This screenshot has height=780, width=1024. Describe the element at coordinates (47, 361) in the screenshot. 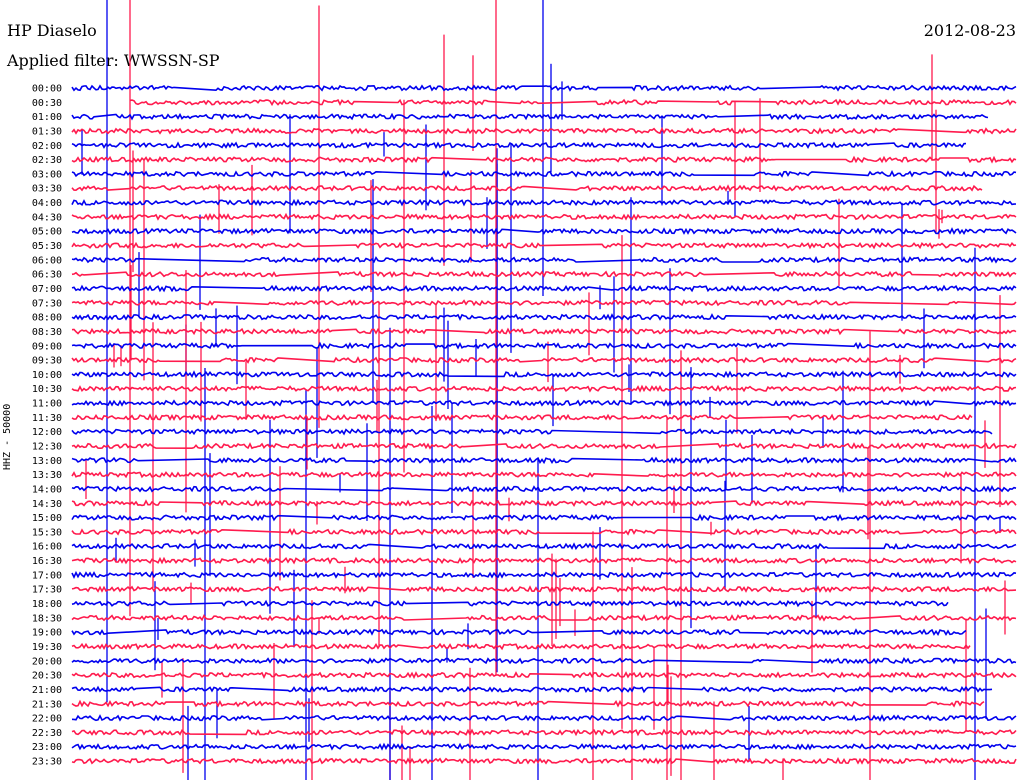

I see `row-label: 09:30` at that location.